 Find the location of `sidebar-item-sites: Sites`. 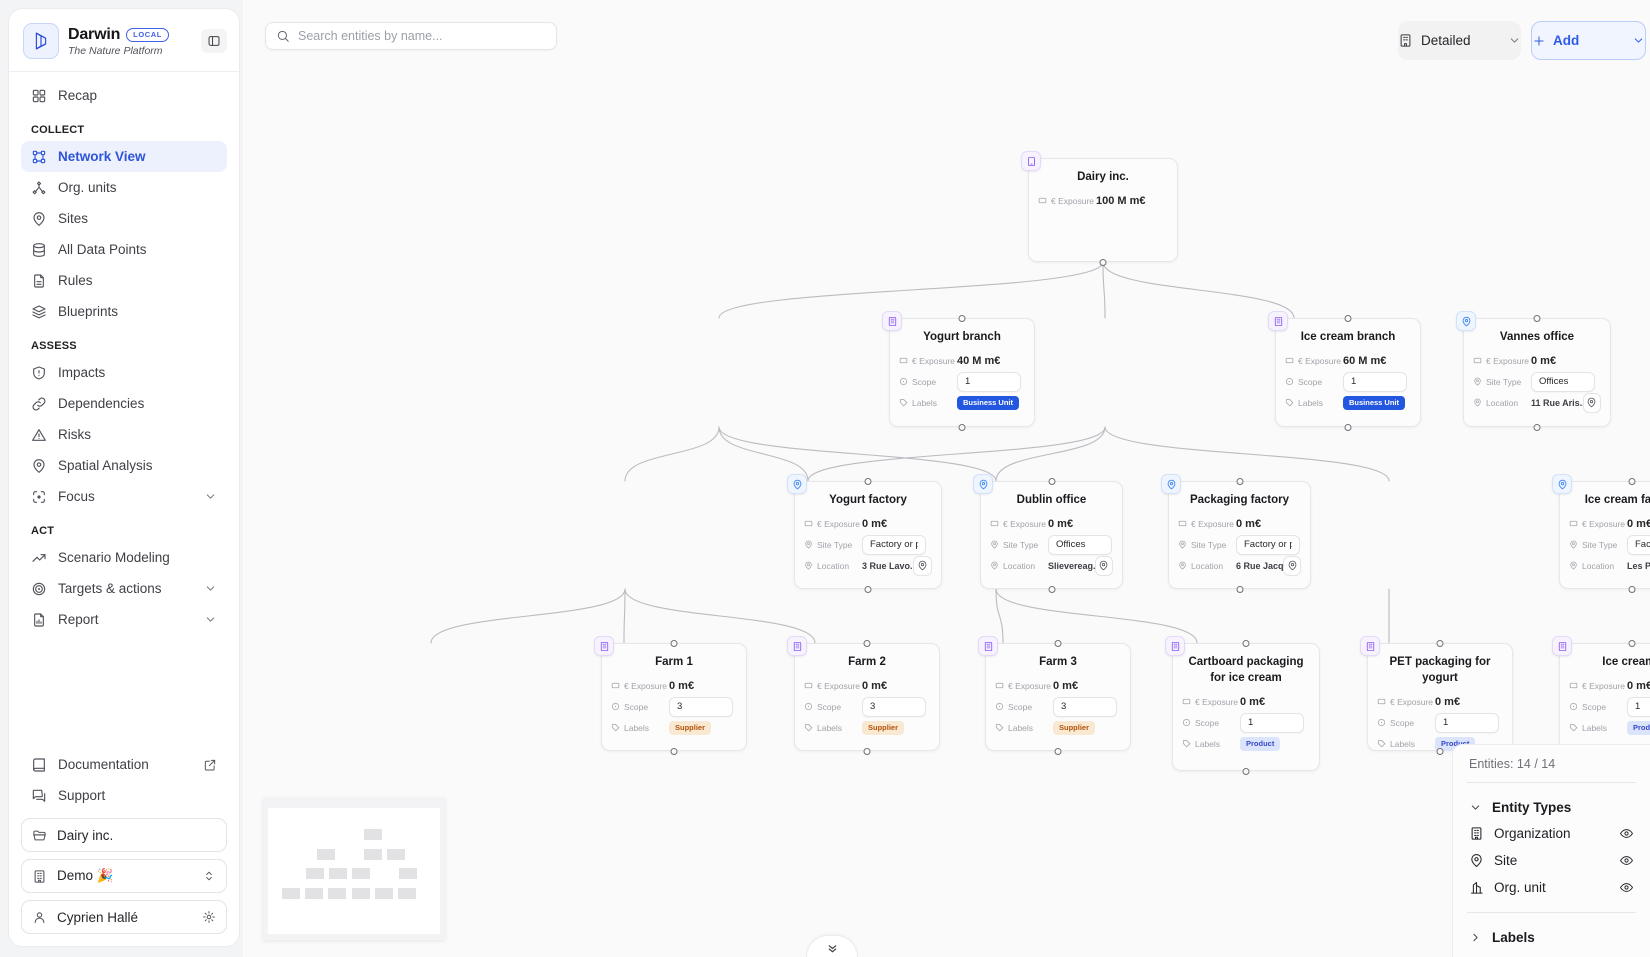

sidebar-item-sites: Sites is located at coordinates (124, 218).